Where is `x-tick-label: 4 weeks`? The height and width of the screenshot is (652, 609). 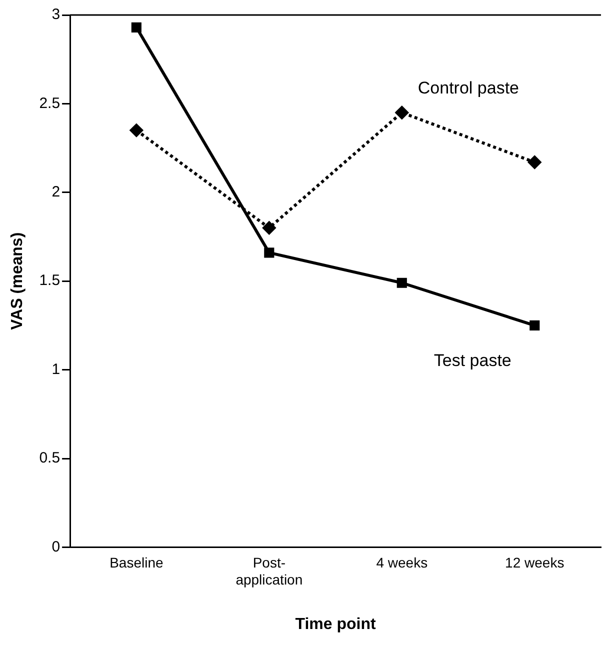
x-tick-label: 4 weeks is located at coordinates (402, 562).